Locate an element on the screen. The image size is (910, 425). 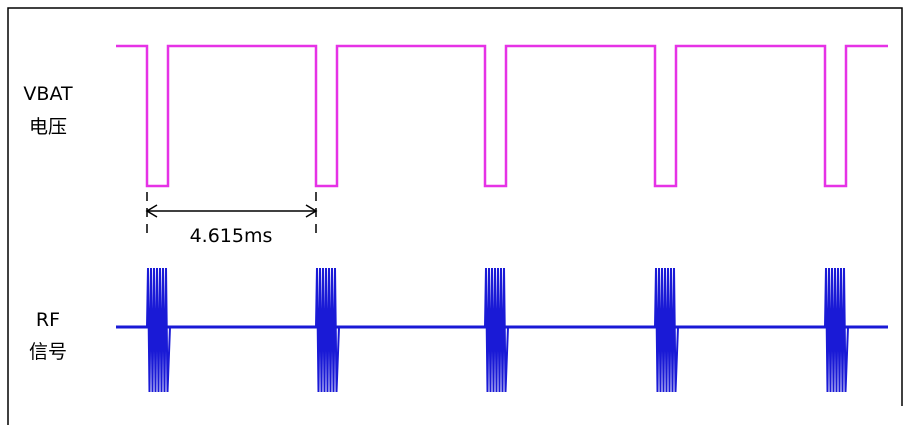
rf-signal-label: 信号 is located at coordinates (48, 352).